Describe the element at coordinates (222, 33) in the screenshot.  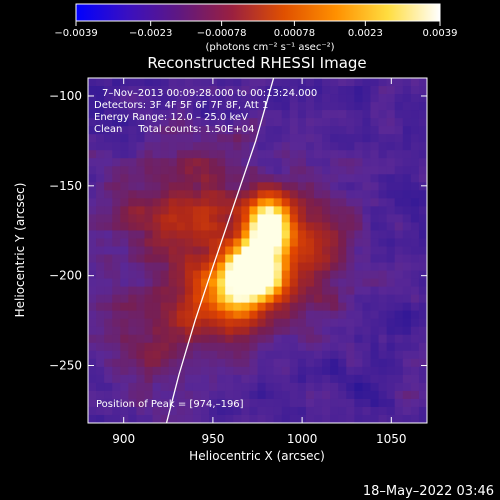
I see `colorbar-tick-label: −0.00078` at that location.